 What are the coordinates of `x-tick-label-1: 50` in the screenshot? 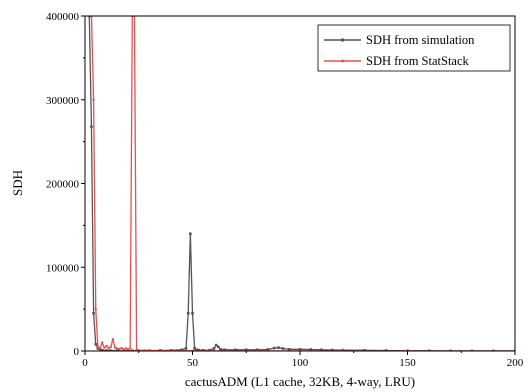 It's located at (193, 363).